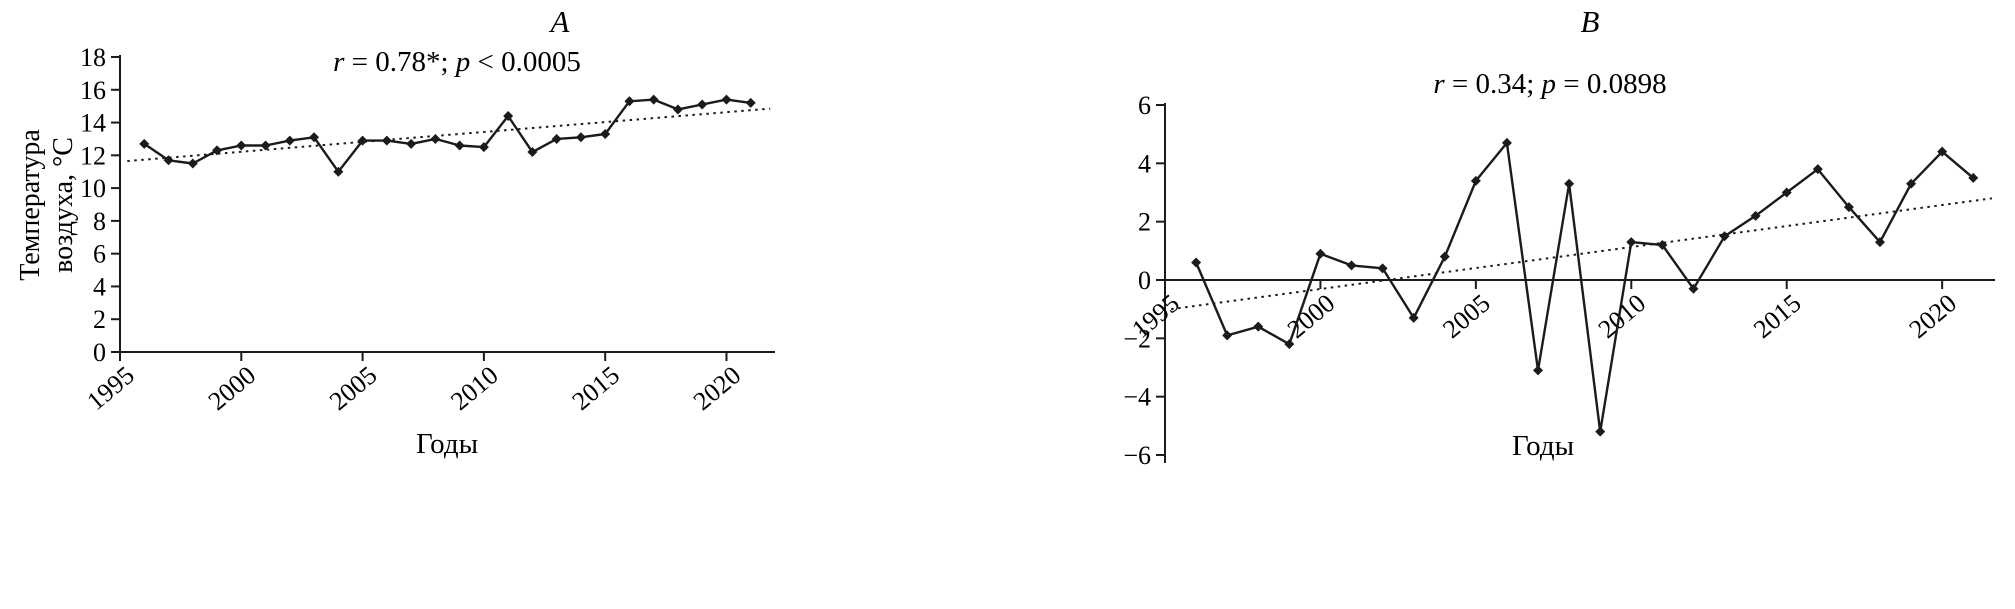 The image size is (2015, 609). I want to click on series-line, so click(447, 135).